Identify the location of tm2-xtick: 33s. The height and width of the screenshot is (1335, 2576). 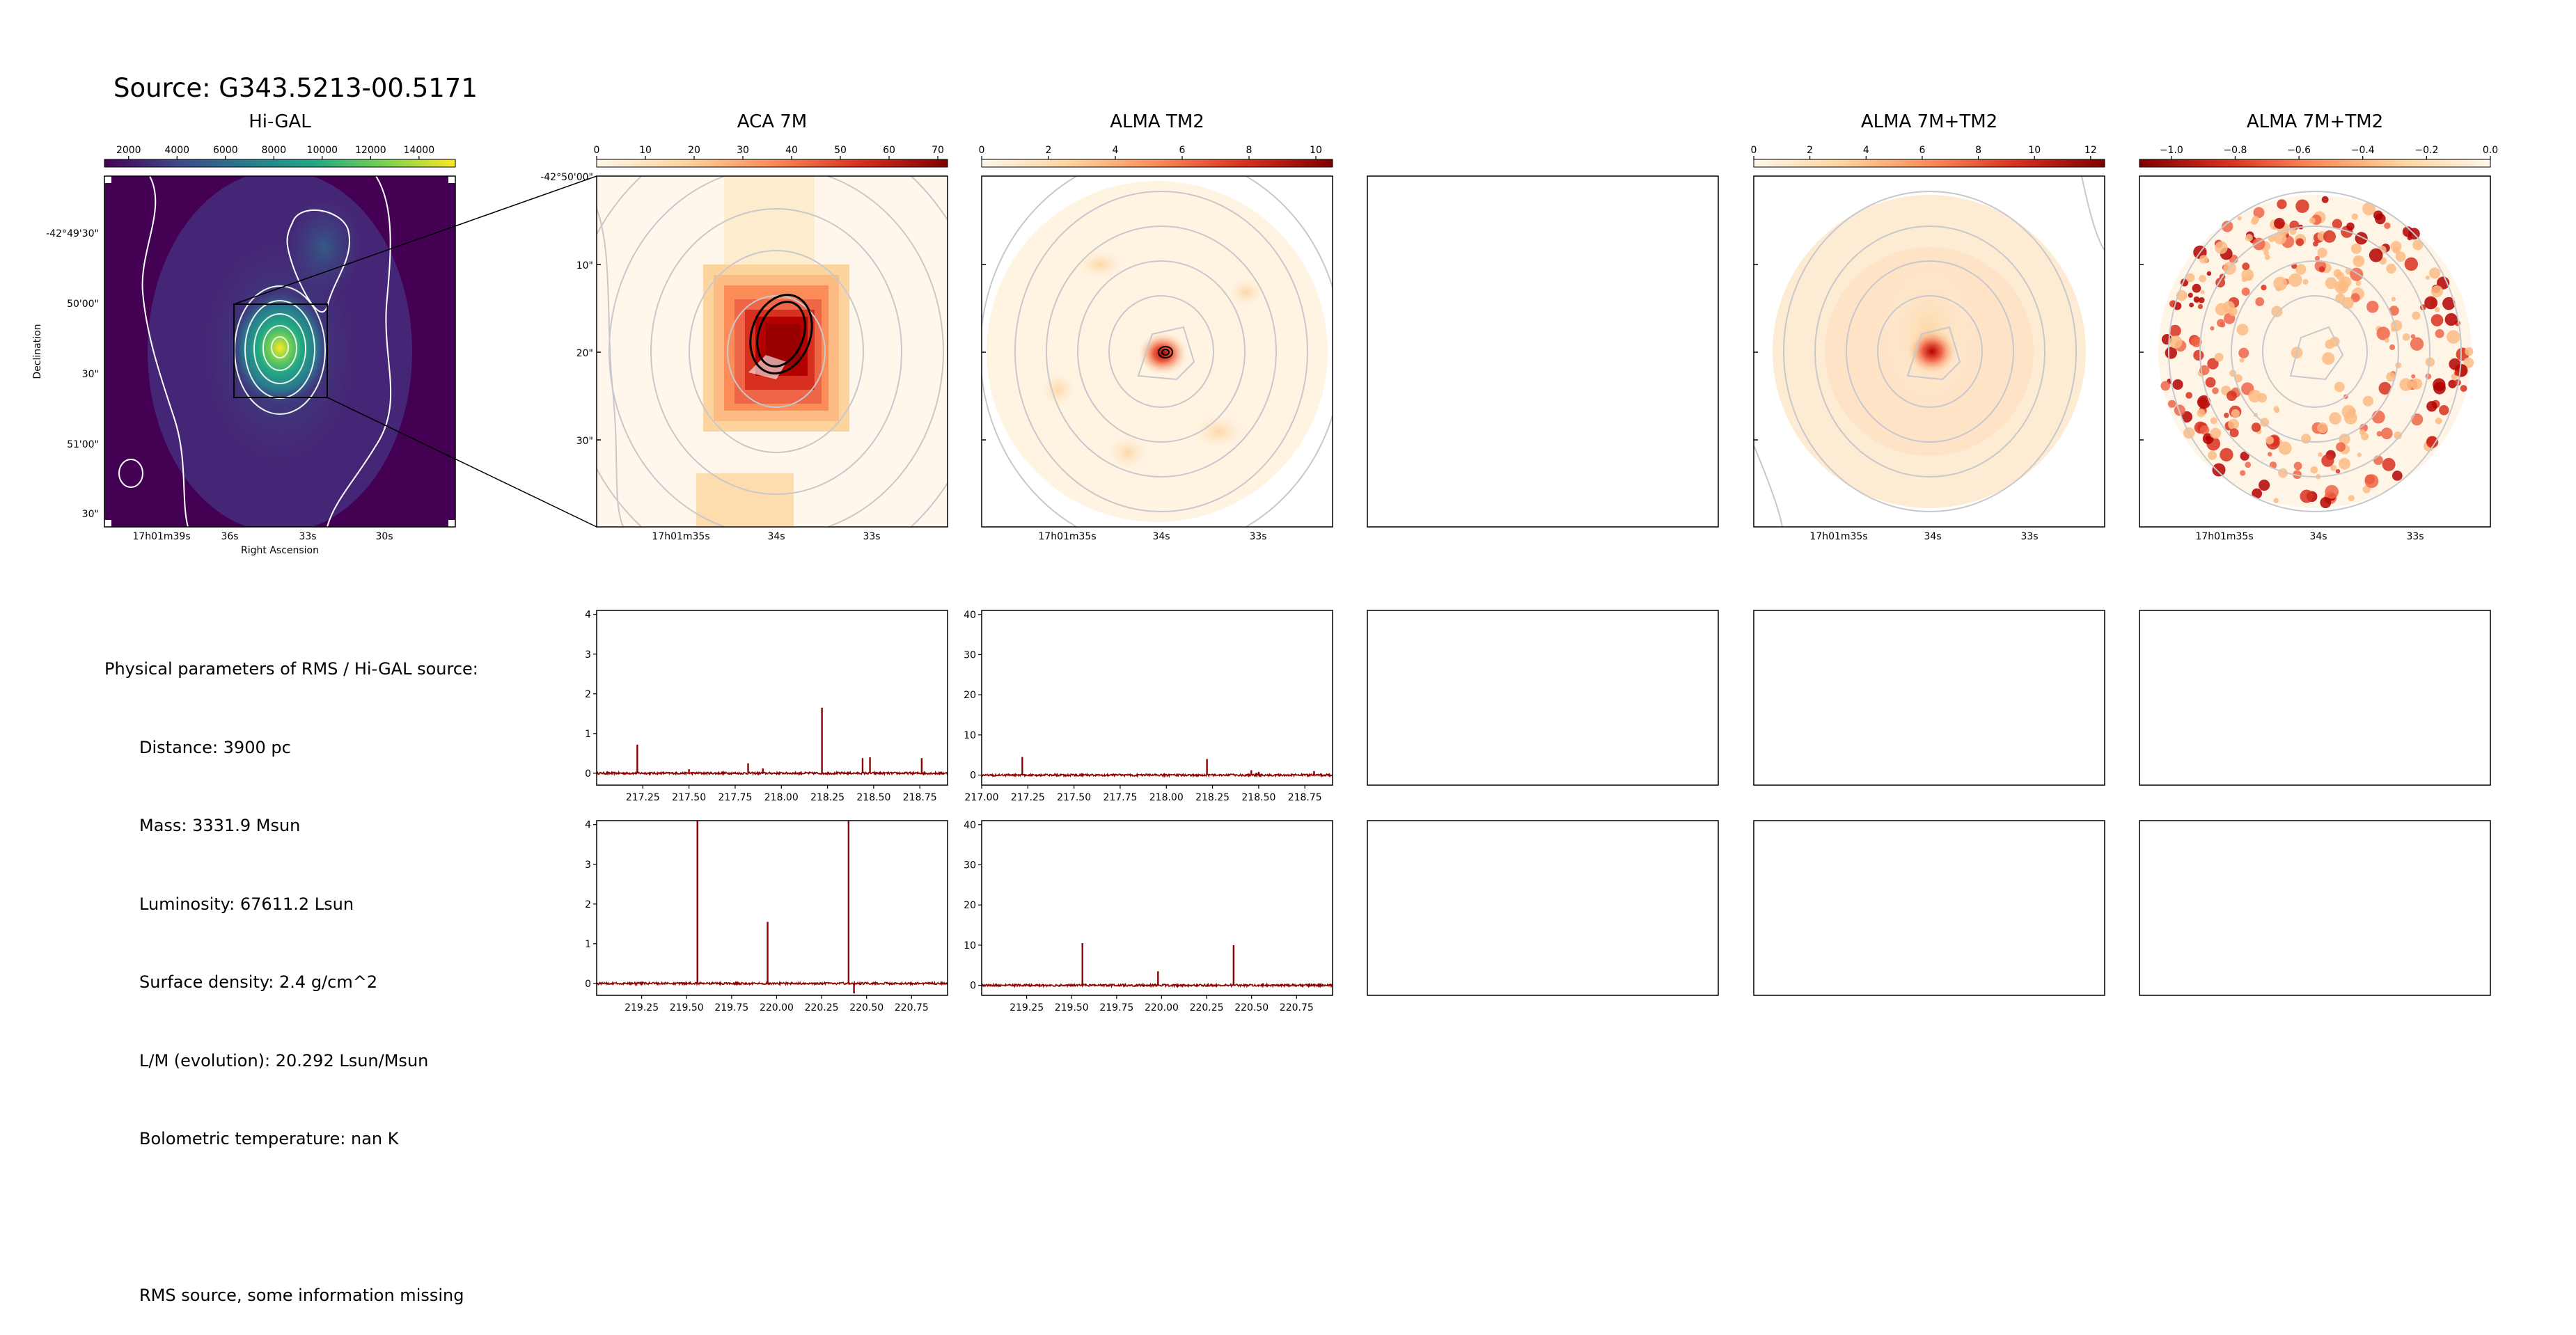
(1257, 536).